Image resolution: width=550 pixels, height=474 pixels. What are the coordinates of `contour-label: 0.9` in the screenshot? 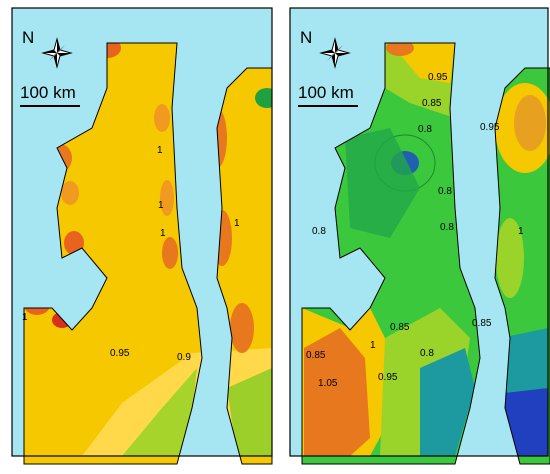 It's located at (184, 357).